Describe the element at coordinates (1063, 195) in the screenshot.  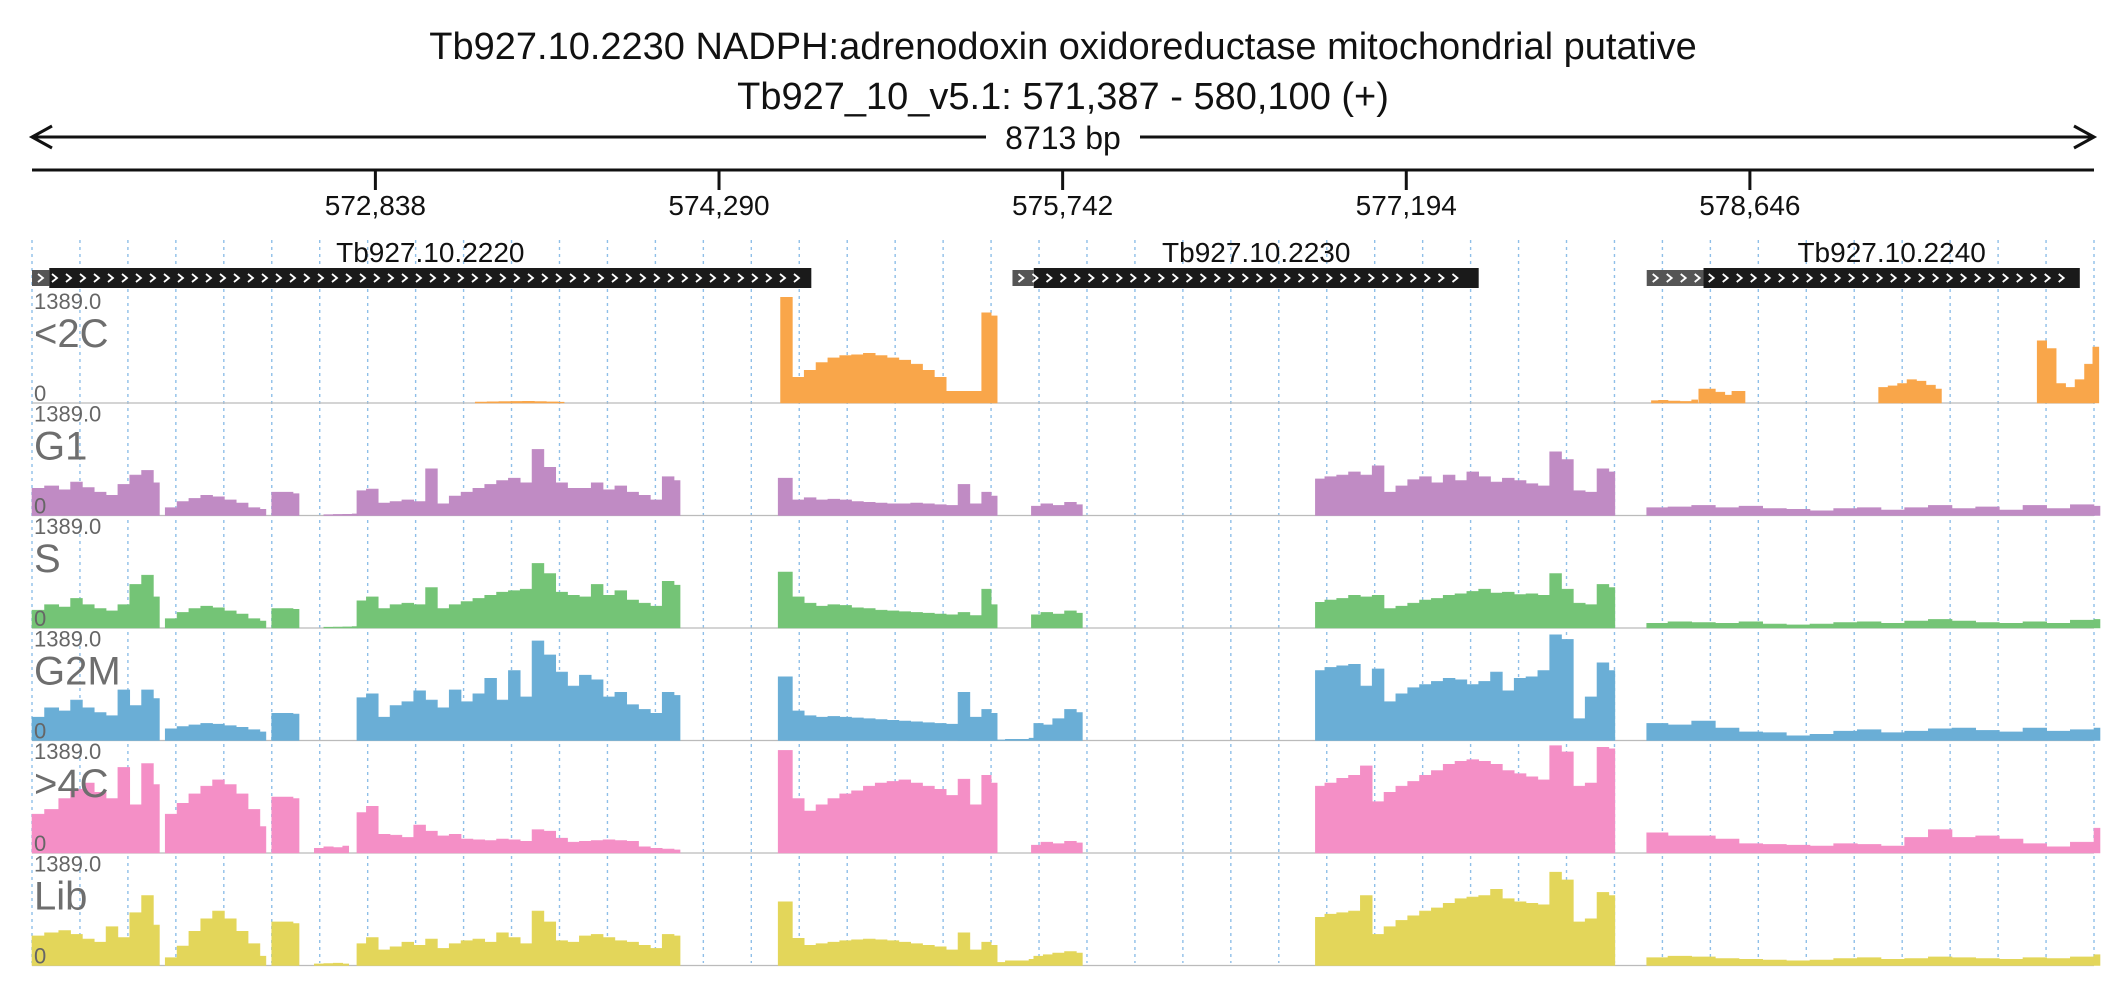
I see `ruler-ticks: 572,838 574,290 575,742 577,194 578,646` at that location.